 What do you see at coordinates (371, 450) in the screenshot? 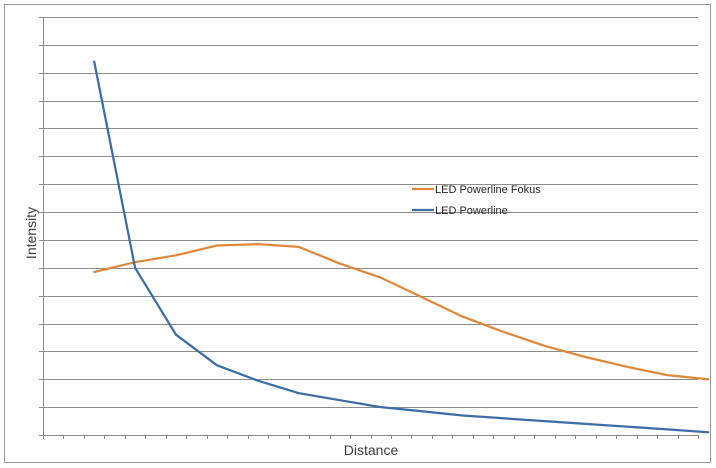
I see `x-axis-title: Distance` at bounding box center [371, 450].